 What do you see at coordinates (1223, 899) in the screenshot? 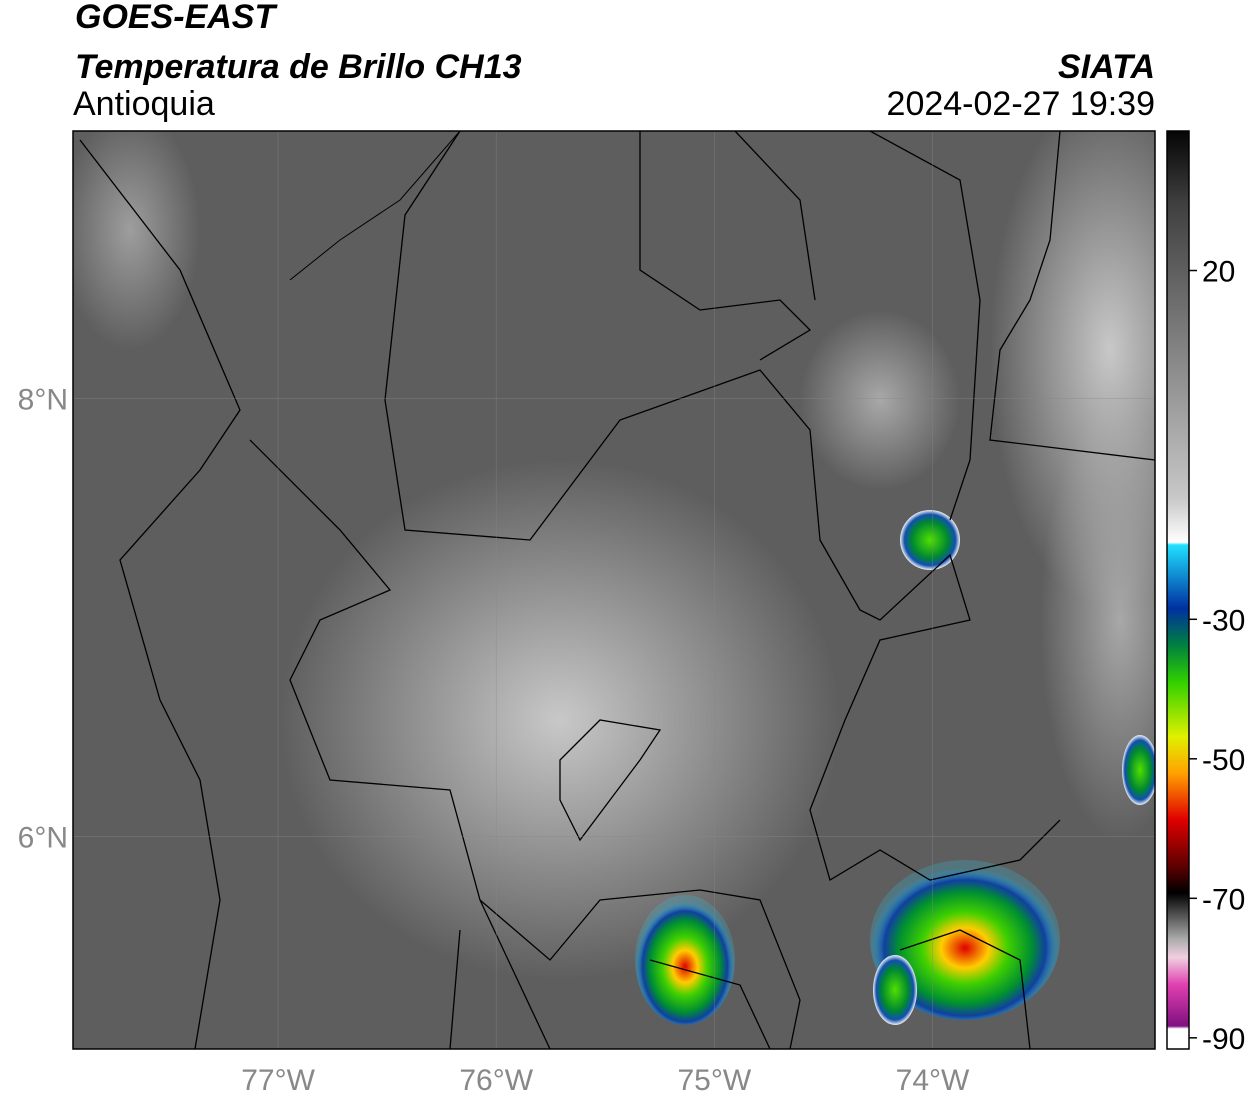
I see `colorbar-tick-label: -70` at bounding box center [1223, 899].